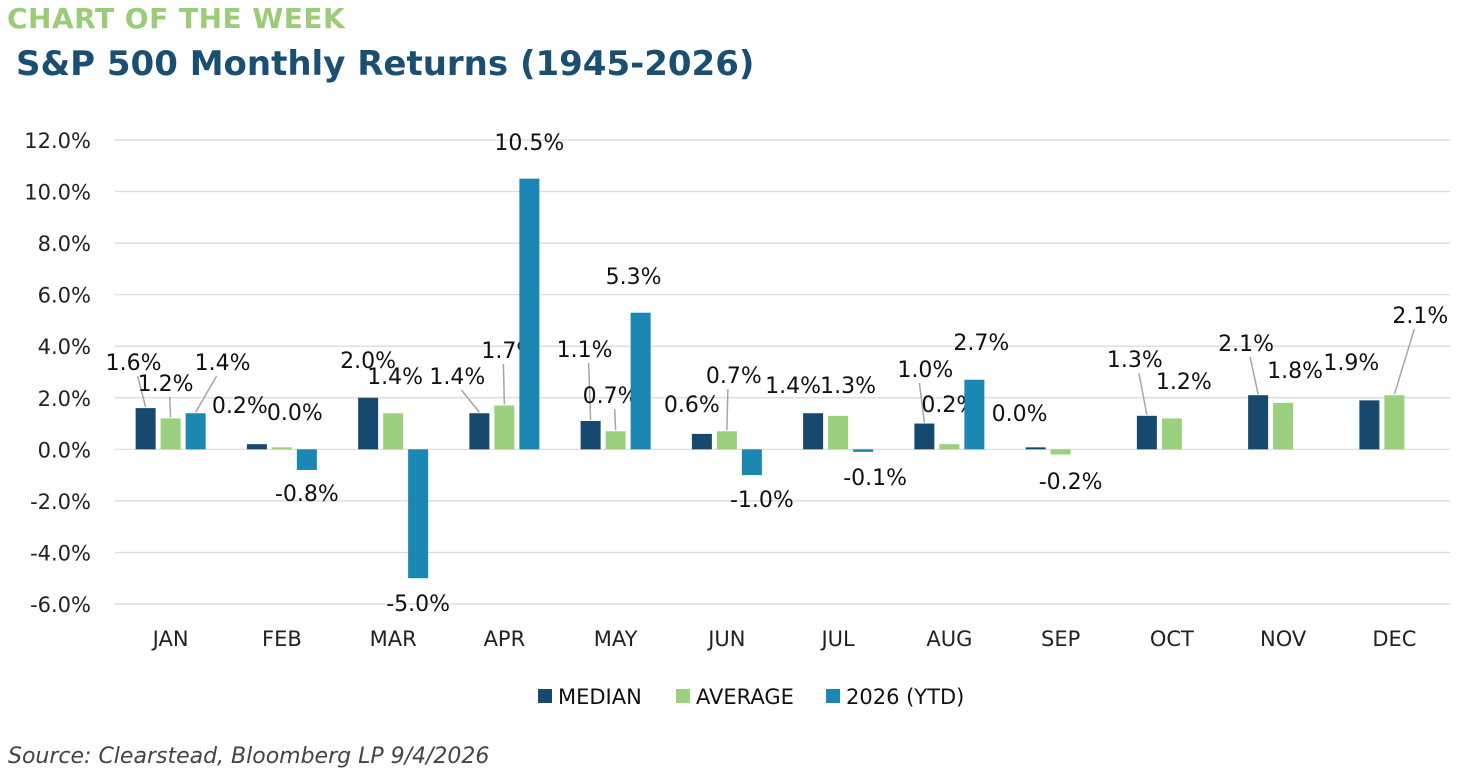 The width and height of the screenshot is (1461, 775). Describe the element at coordinates (1351, 363) in the screenshot. I see `data-label: 1.9%` at that location.